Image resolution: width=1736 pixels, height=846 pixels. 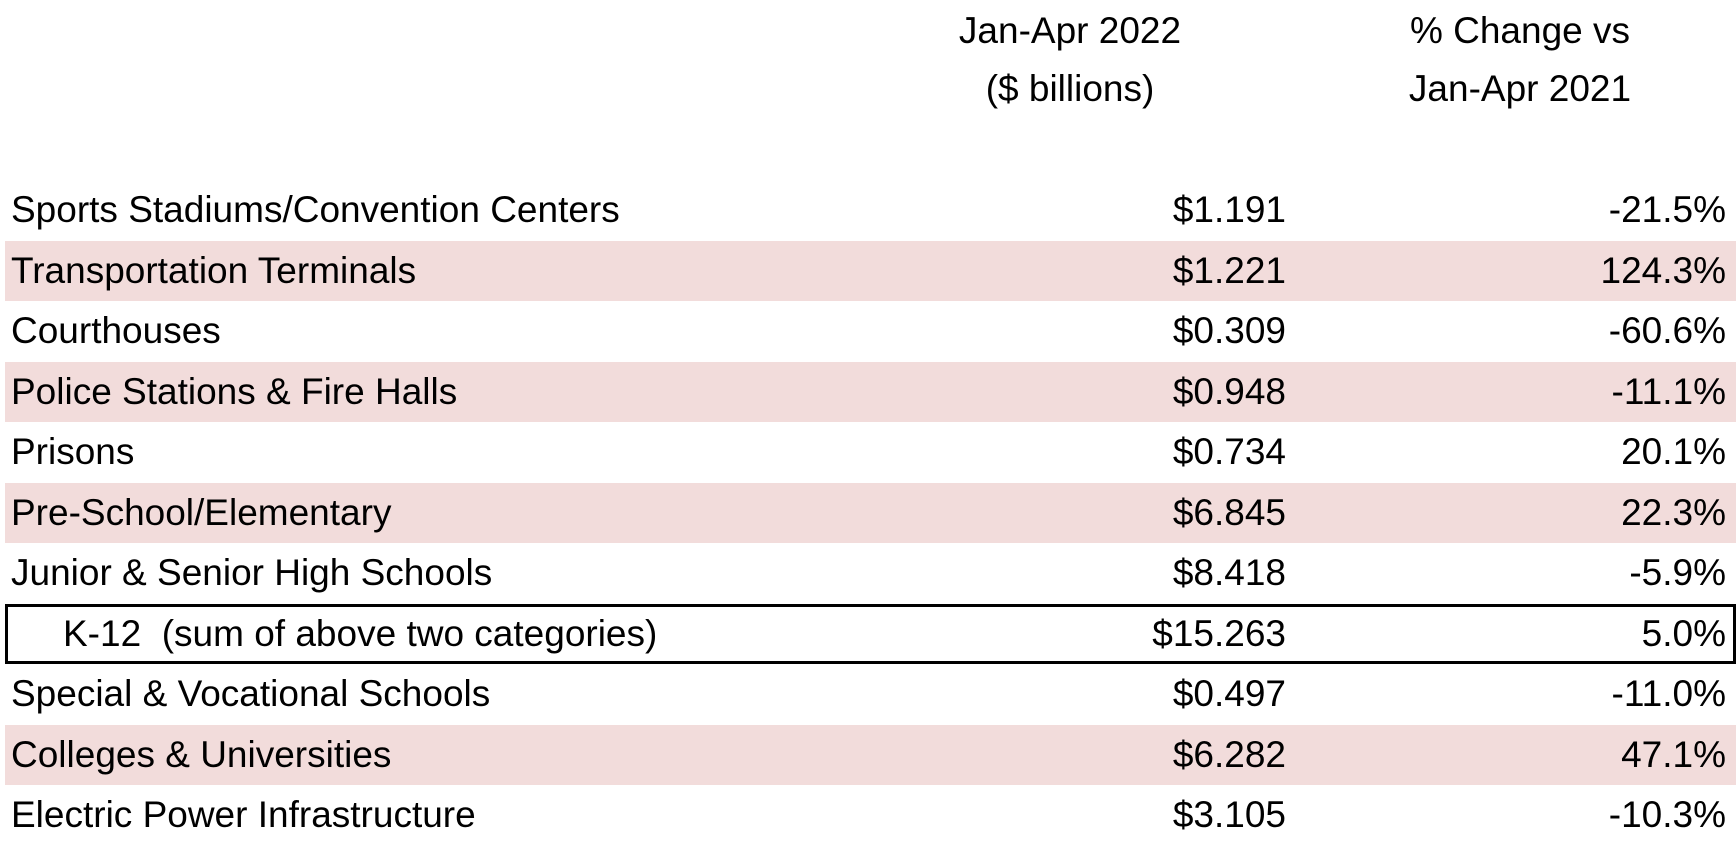 What do you see at coordinates (251, 693) in the screenshot?
I see `row-label: Special & Vocational Schools` at bounding box center [251, 693].